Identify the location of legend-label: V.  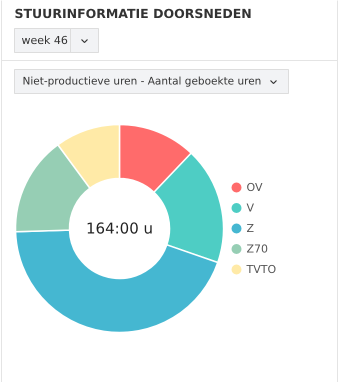
(250, 208).